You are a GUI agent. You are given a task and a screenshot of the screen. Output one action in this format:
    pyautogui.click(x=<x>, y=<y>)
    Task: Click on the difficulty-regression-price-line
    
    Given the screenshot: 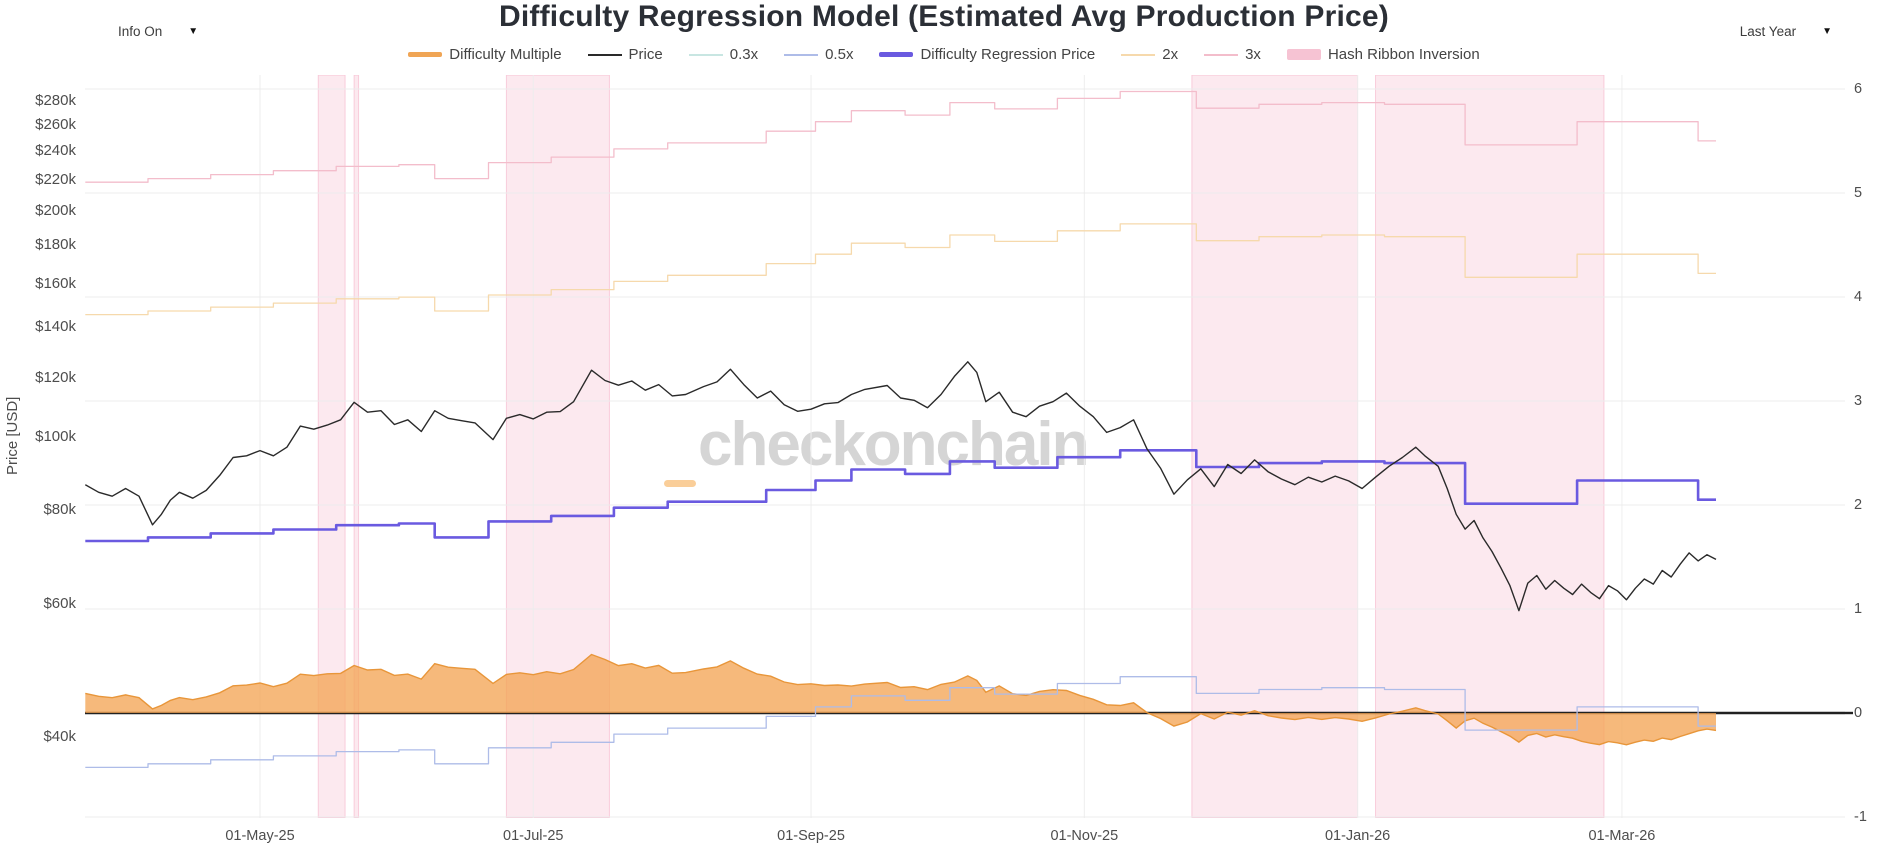 What is the action you would take?
    pyautogui.click(x=900, y=496)
    